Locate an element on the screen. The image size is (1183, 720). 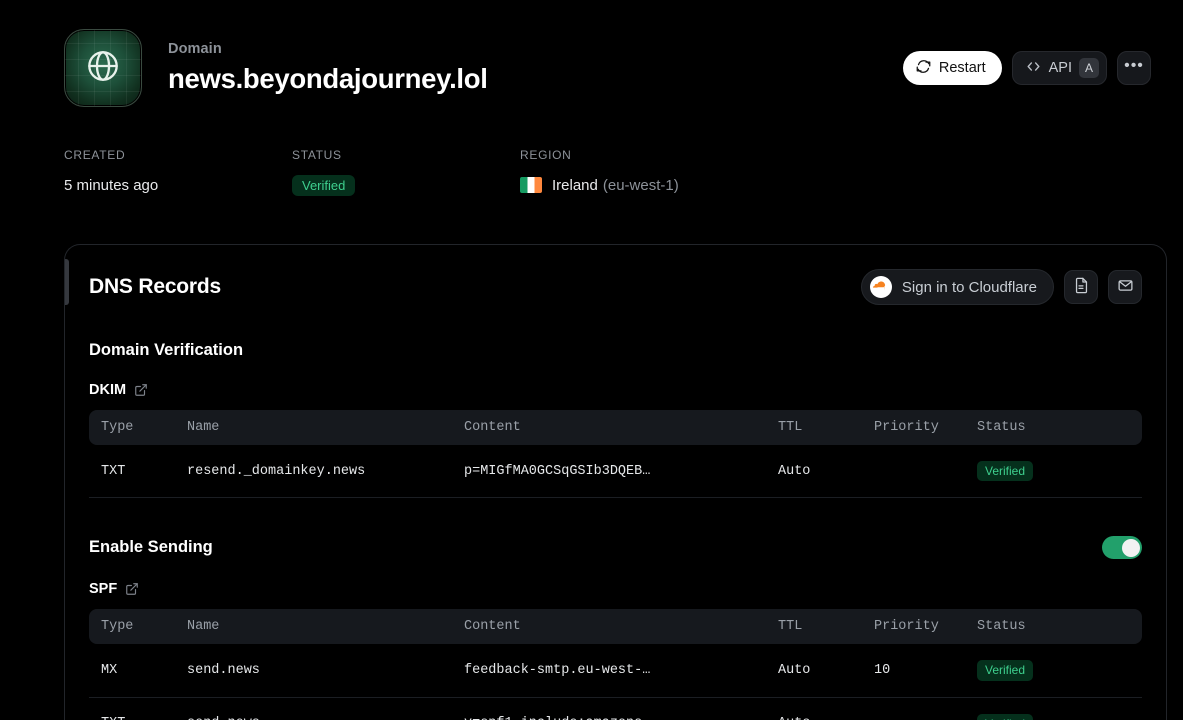
dns-card-actions: Sign in to Cloudflare is located at coordinates (1001, 287).